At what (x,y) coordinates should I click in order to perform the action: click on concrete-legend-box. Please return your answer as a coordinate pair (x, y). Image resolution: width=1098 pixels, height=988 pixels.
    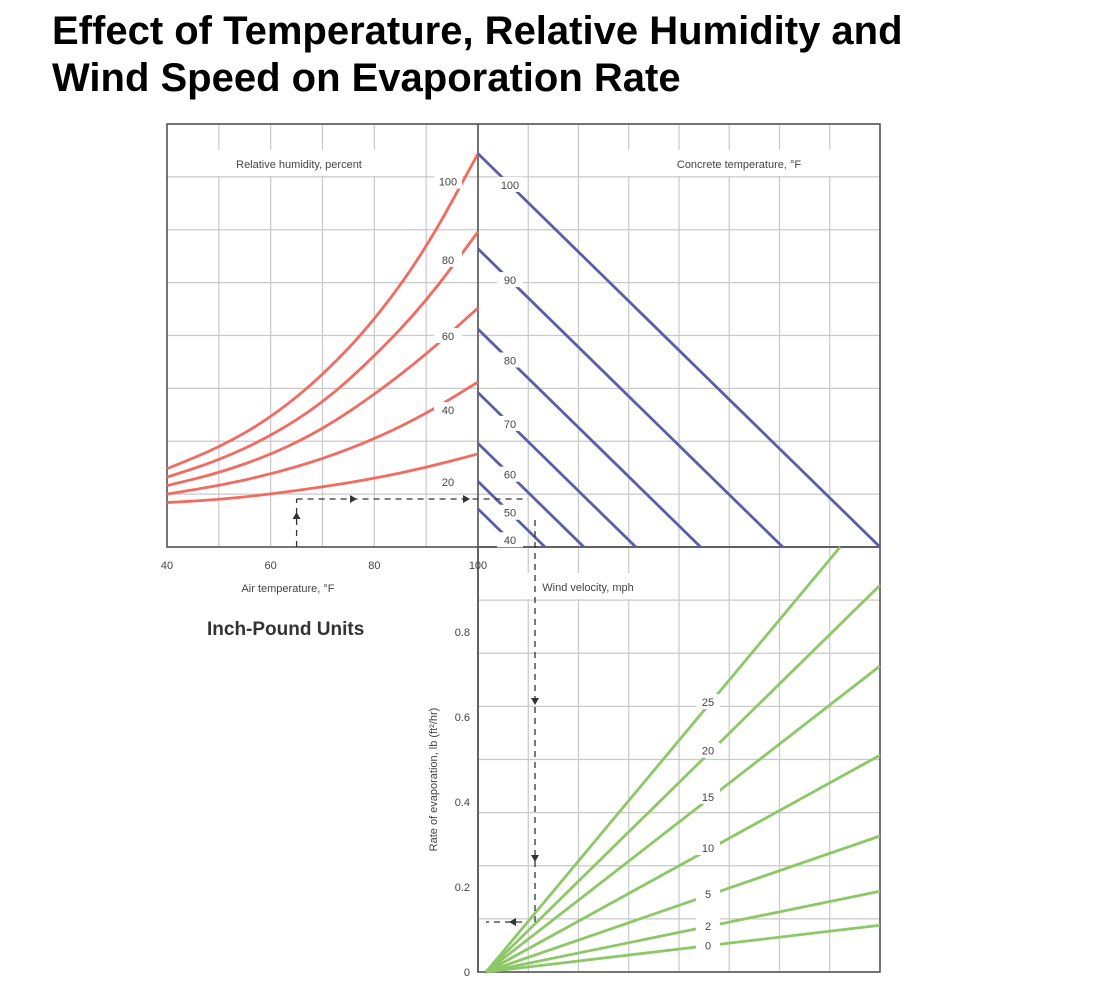
    Looking at the image, I should click on (739, 163).